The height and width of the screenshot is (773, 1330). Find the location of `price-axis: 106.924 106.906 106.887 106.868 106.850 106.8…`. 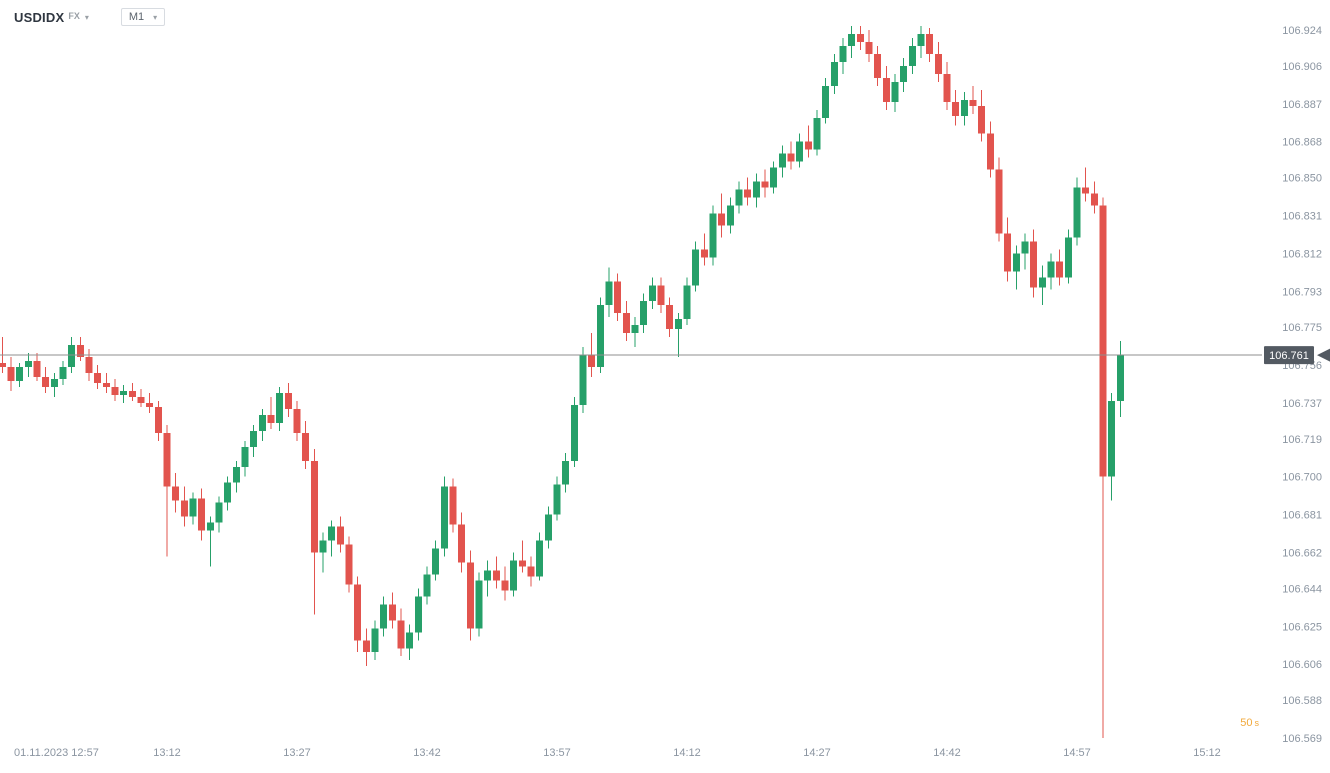

price-axis: 106.924 106.906 106.887 106.868 106.850 106.8… is located at coordinates (1302, 385).